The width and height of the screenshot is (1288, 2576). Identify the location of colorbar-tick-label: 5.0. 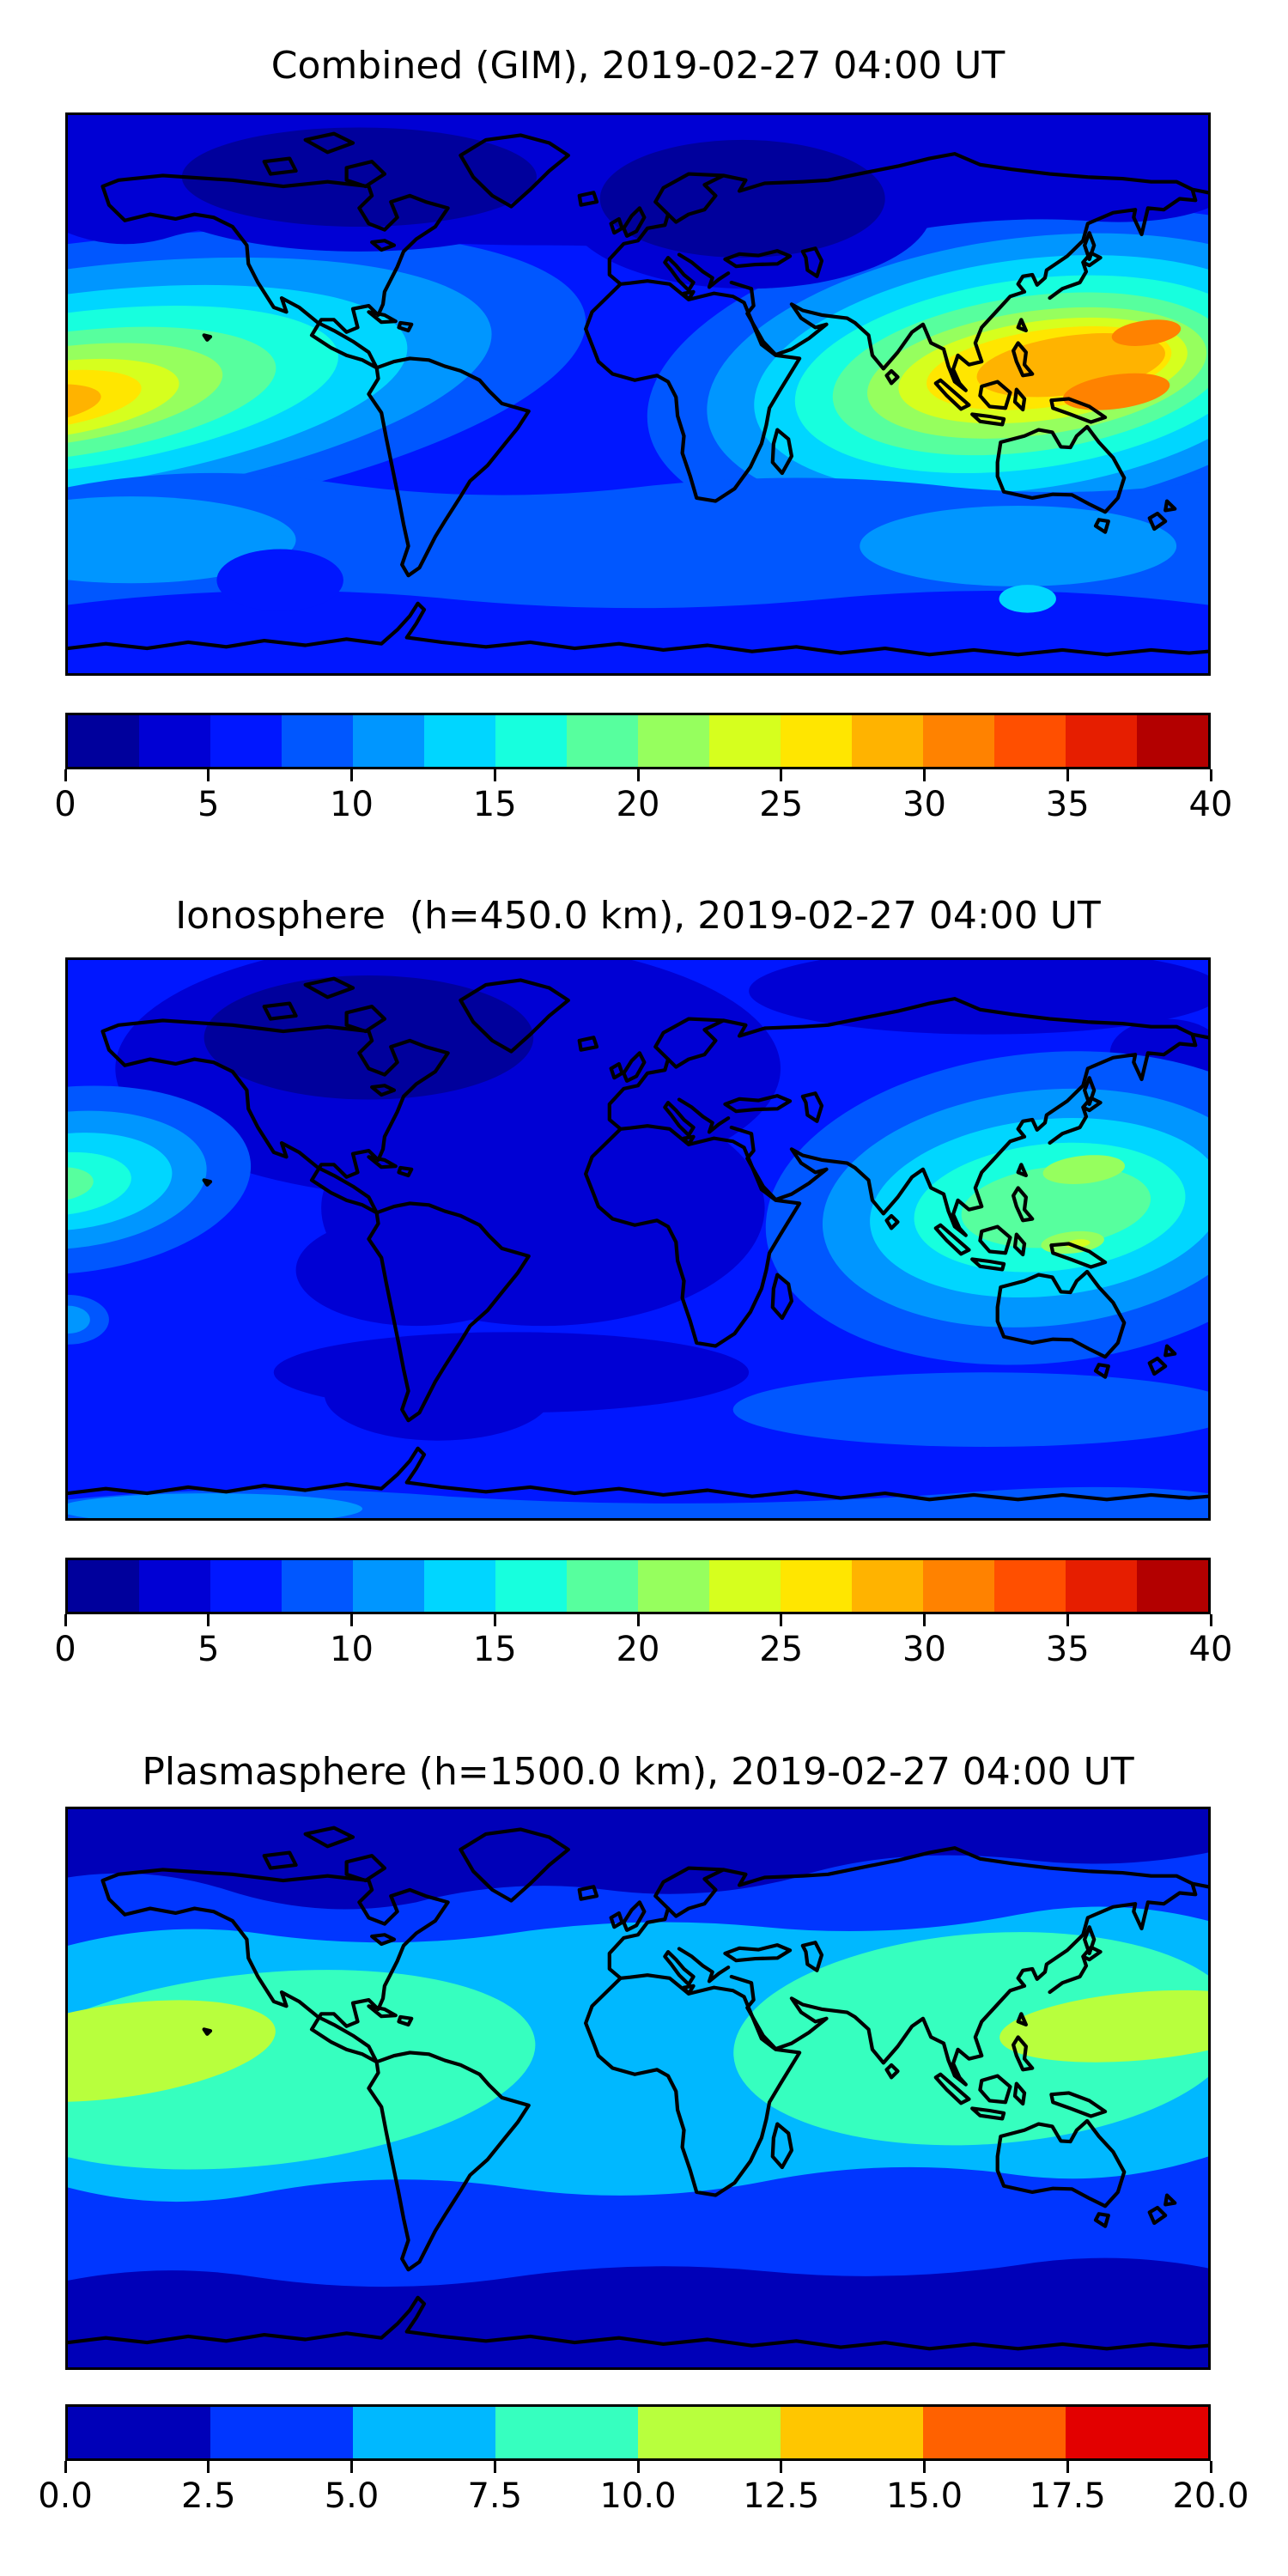
(352, 2496).